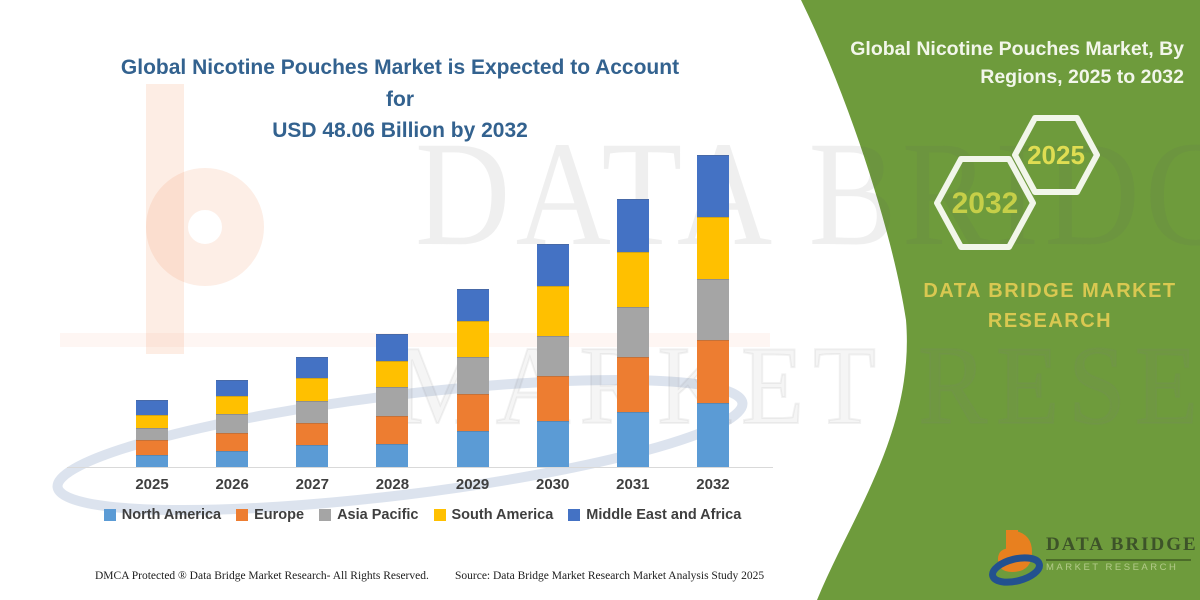 The width and height of the screenshot is (1200, 600). Describe the element at coordinates (232, 442) in the screenshot. I see `bar-segment-2026-europe` at that location.